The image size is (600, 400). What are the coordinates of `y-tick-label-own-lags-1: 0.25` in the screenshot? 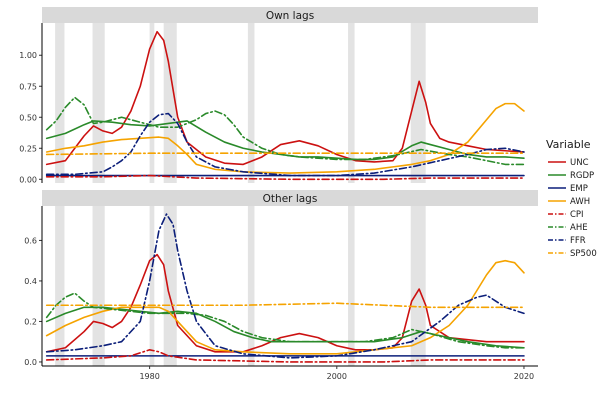 It's located at (28, 148).